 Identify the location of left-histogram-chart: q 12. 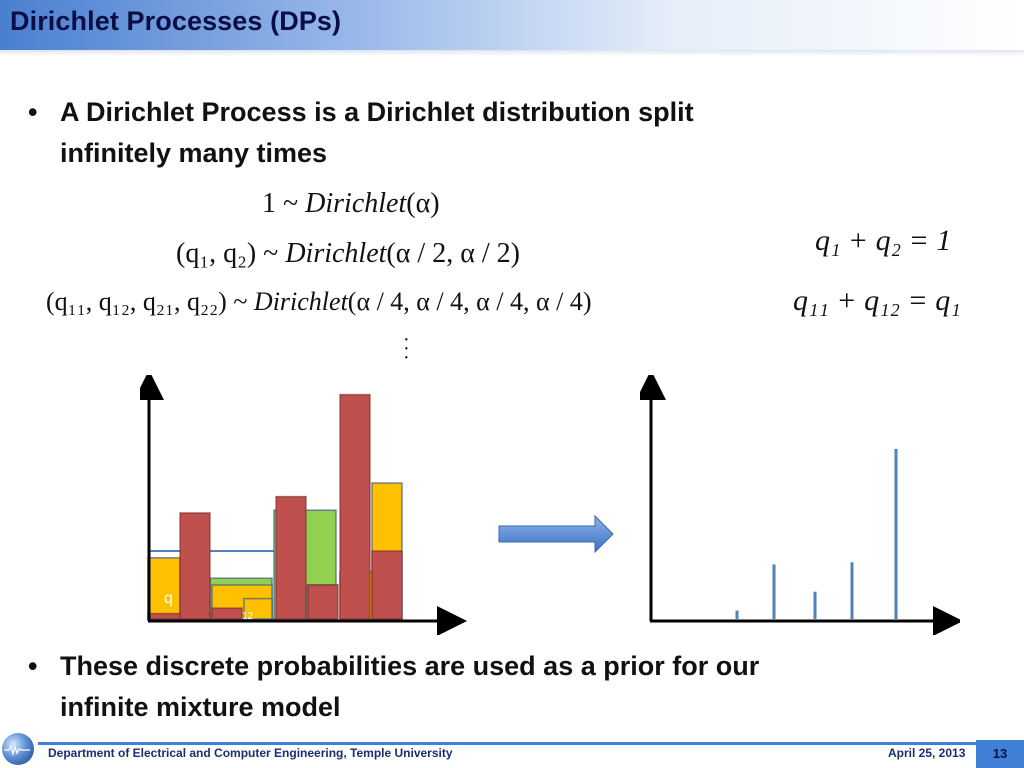
(303, 505).